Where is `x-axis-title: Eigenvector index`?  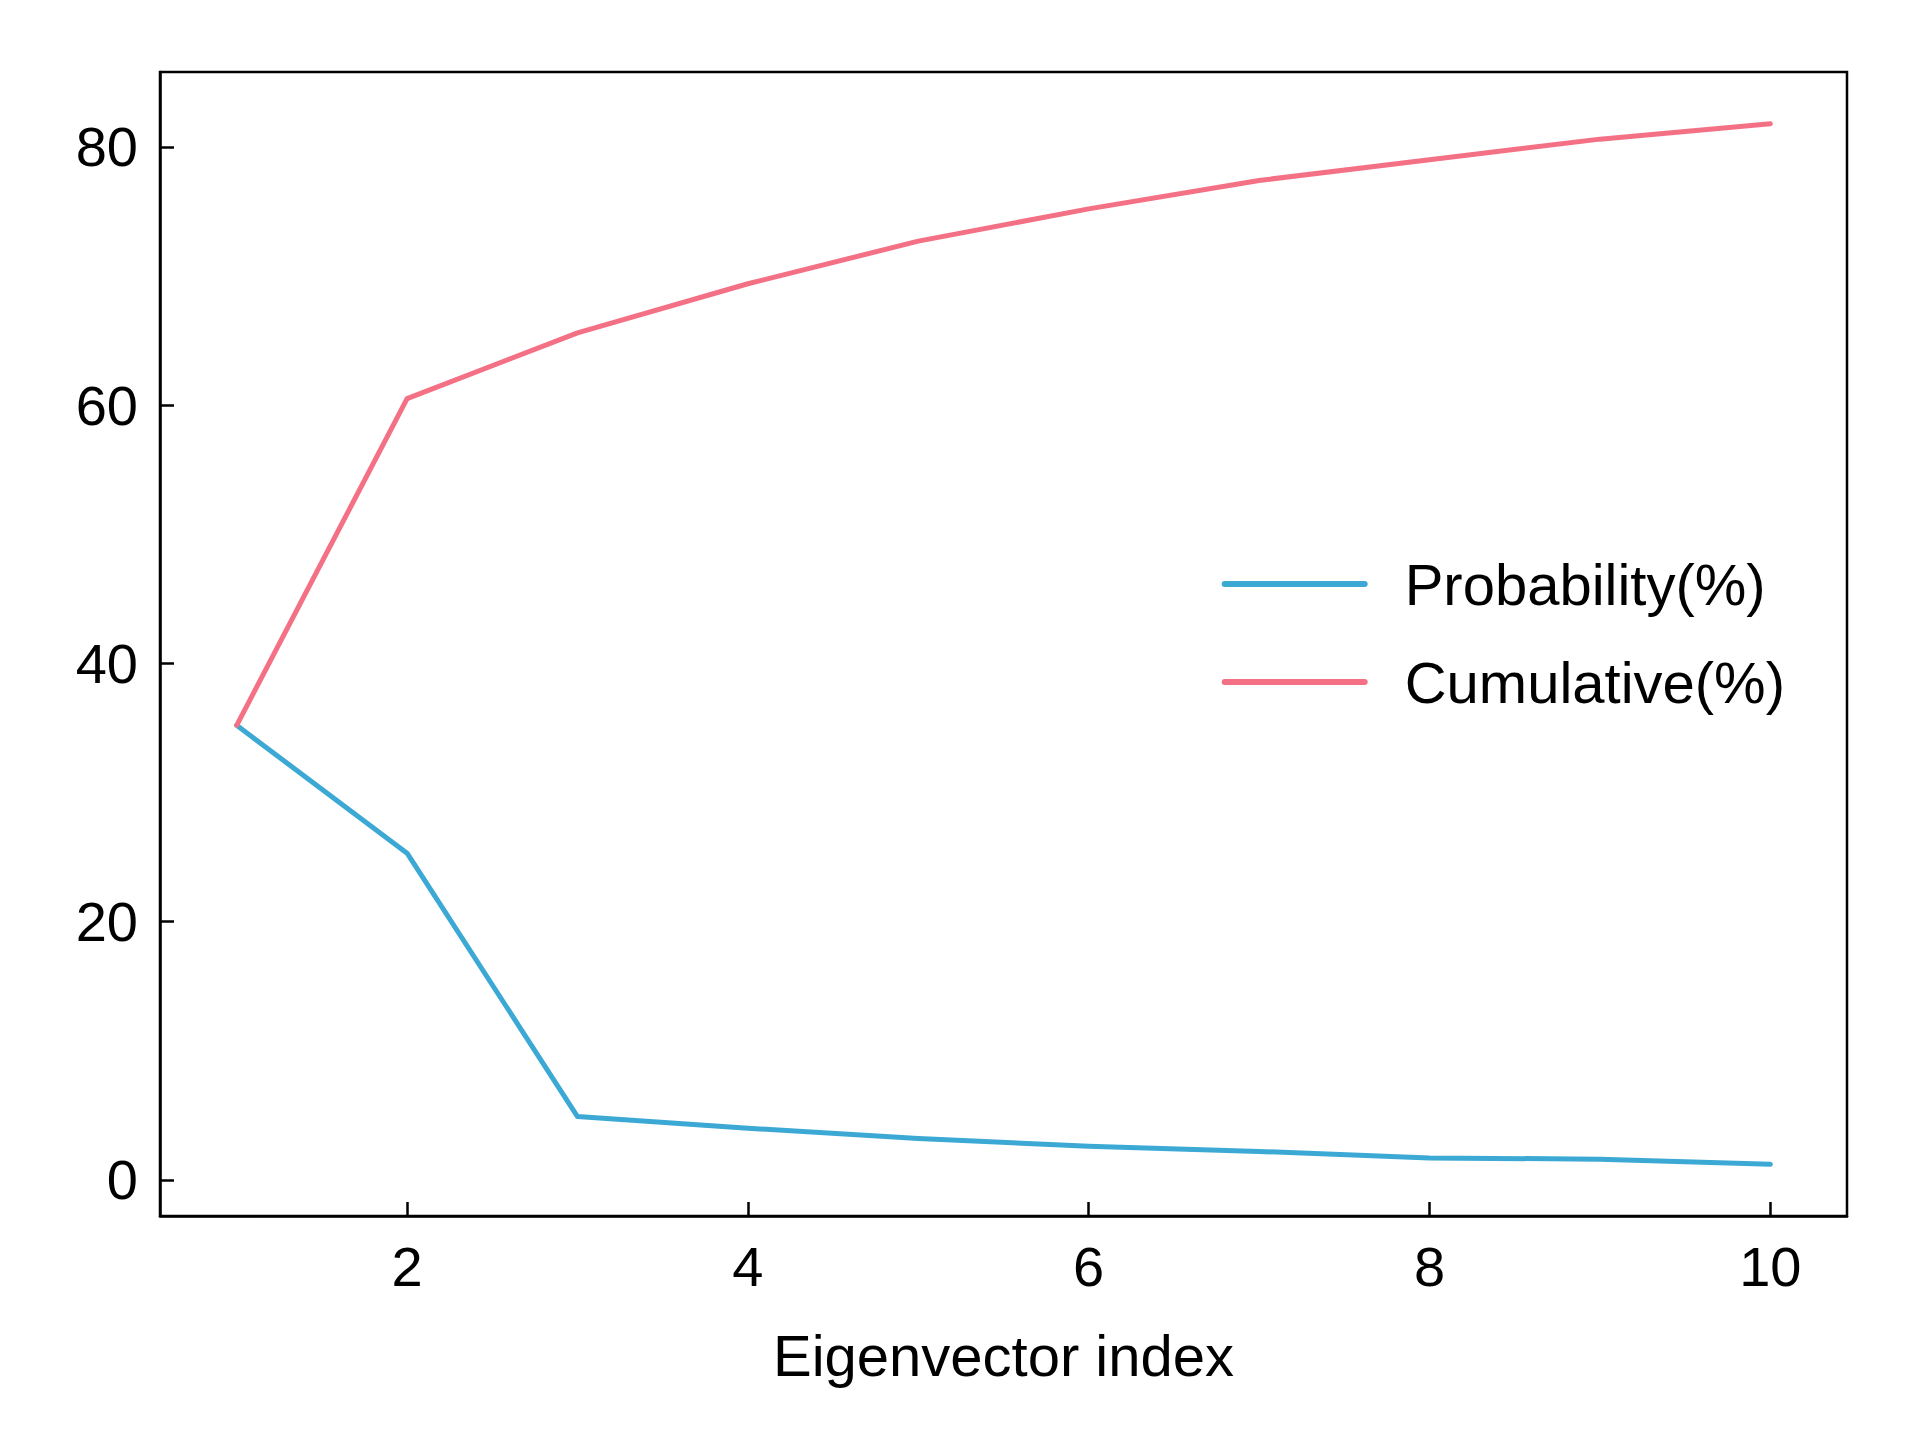 x-axis-title: Eigenvector index is located at coordinates (1003, 1355).